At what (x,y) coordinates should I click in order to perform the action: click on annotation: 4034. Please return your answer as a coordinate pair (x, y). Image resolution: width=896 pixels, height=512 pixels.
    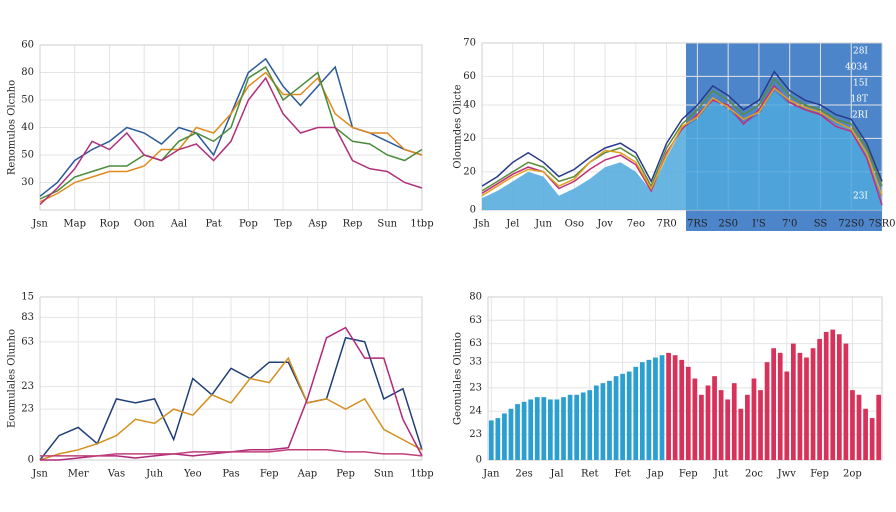
    Looking at the image, I should click on (856, 68).